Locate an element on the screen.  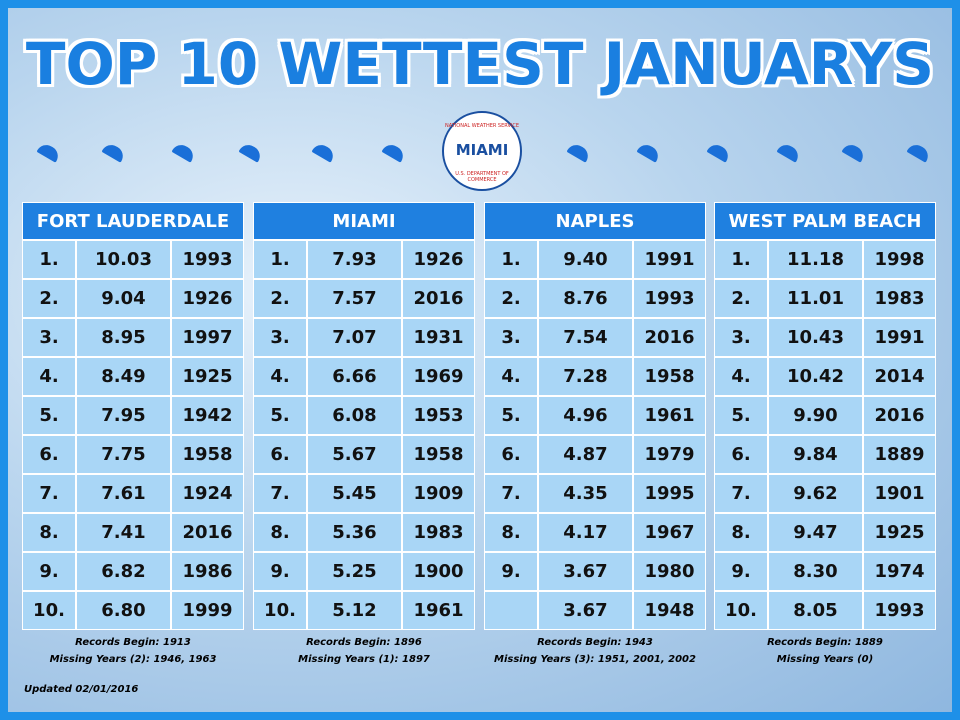
table-row: 9. 5.25 1900 is located at coordinates (364, 571).